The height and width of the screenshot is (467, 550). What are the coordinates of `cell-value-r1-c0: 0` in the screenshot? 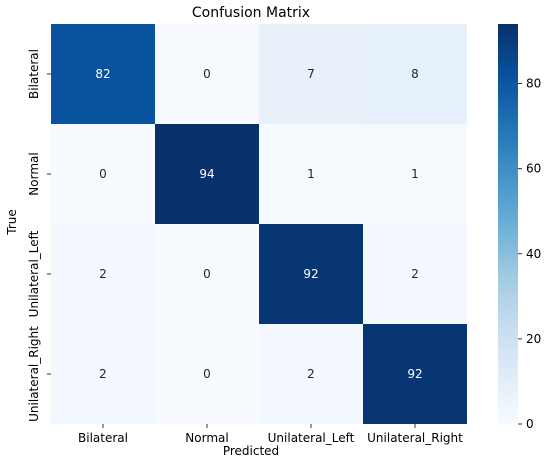 It's located at (103, 174).